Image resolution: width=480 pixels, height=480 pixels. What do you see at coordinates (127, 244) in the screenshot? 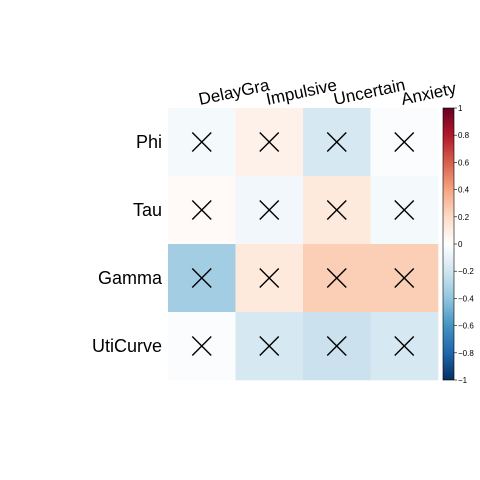
I see `row-labels: Phi Tau Gamma UtiCurve` at bounding box center [127, 244].